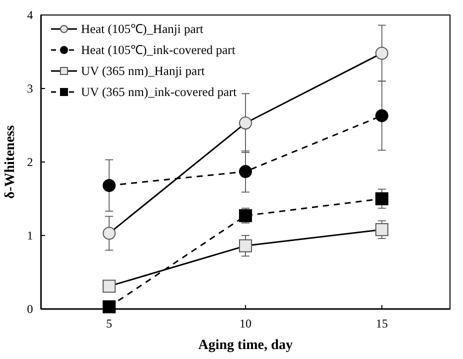 The width and height of the screenshot is (463, 359). What do you see at coordinates (382, 323) in the screenshot?
I see `x-tick-label: 15` at bounding box center [382, 323].